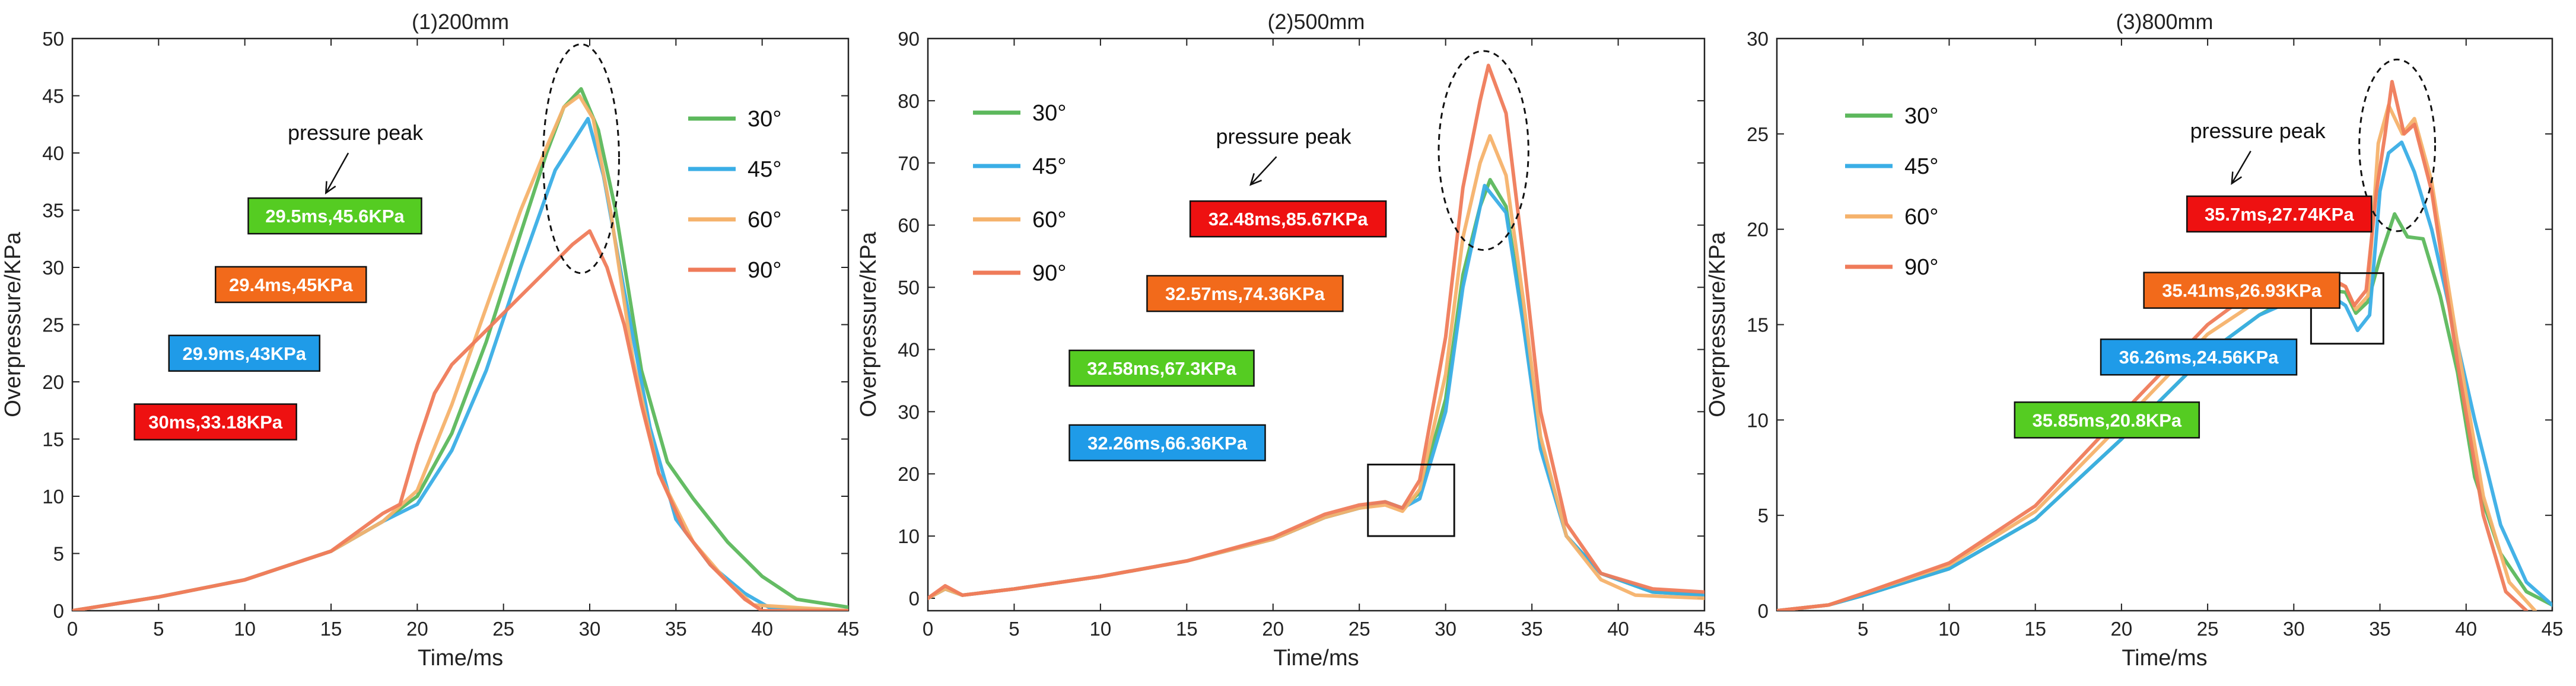  I want to click on value-badge-label: 35.41ms,26.93KPa, so click(2242, 290).